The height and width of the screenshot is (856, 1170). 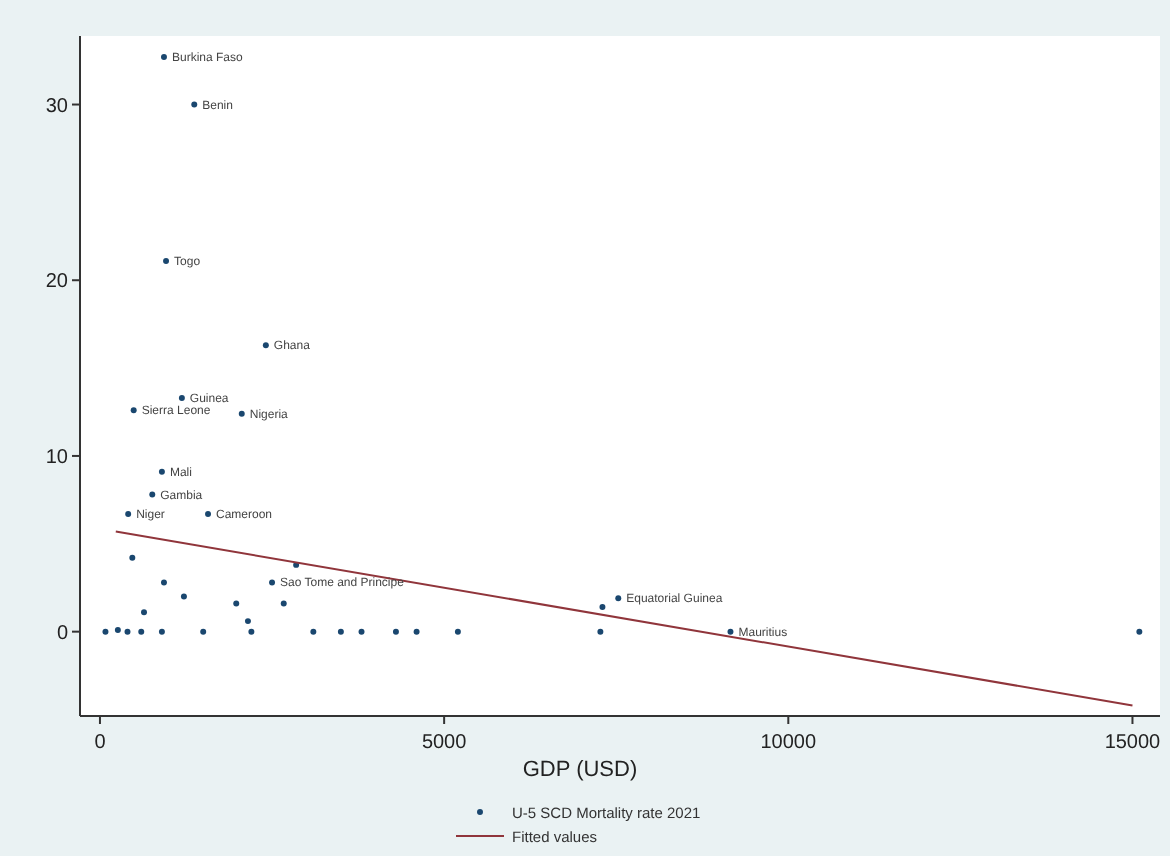 What do you see at coordinates (62, 633) in the screenshot?
I see `y-tick-label: 0` at bounding box center [62, 633].